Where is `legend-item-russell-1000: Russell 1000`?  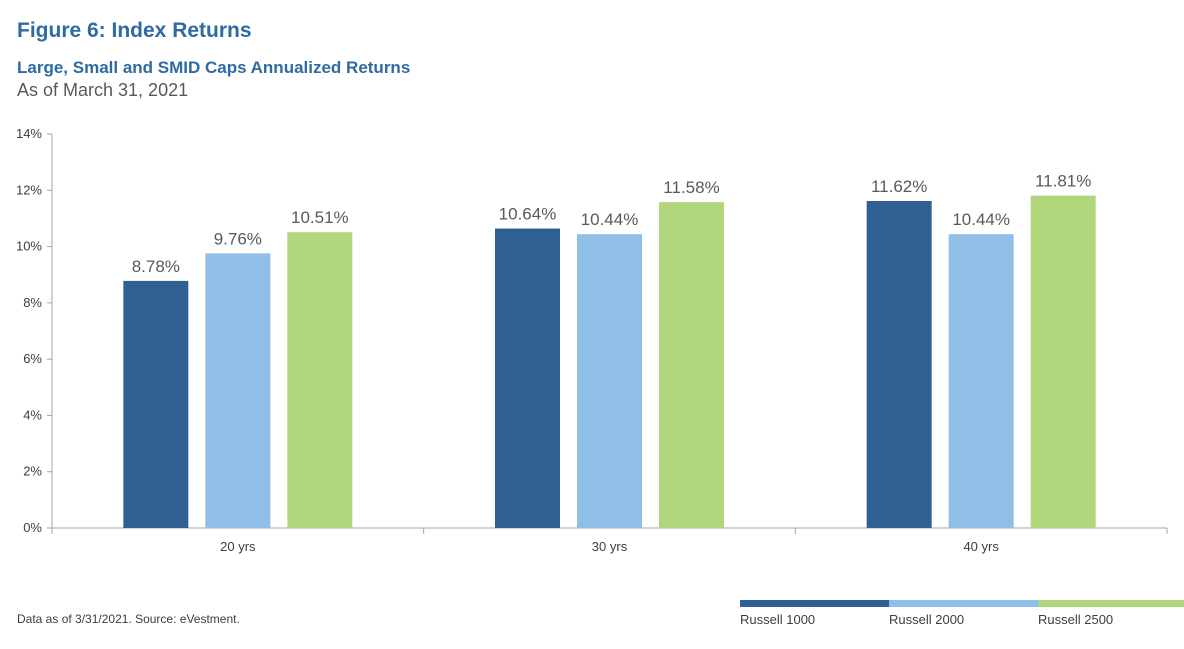
legend-item-russell-1000: Russell 1000 is located at coordinates (814, 615).